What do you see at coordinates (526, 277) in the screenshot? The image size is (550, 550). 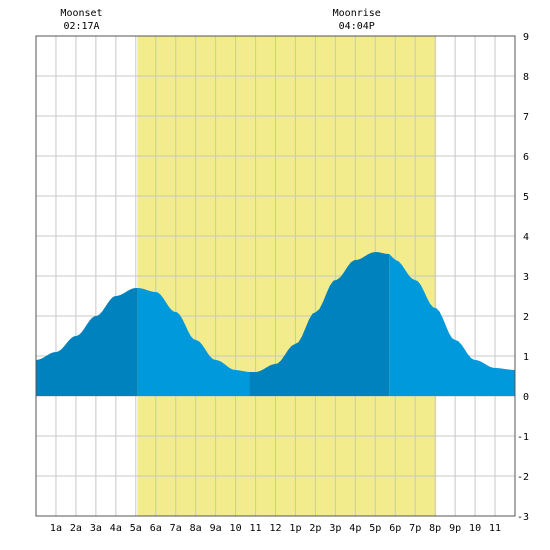 I see `y-tick-label: 3` at bounding box center [526, 277].